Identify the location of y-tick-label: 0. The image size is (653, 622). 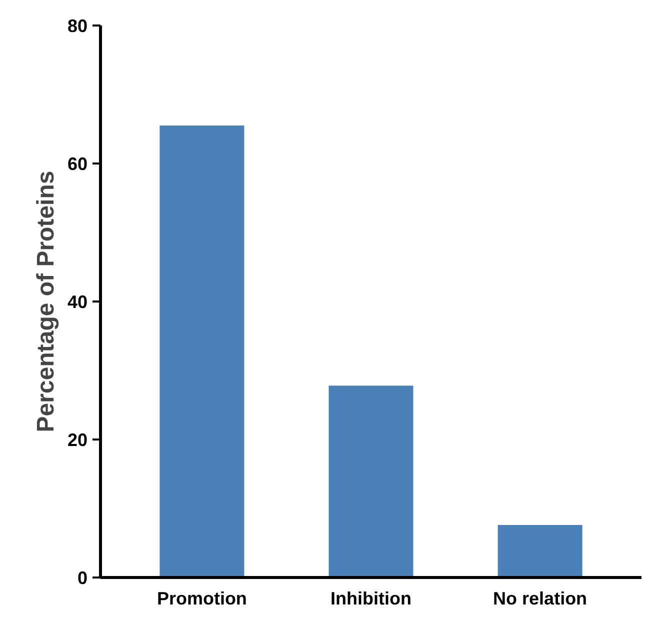
(82, 578).